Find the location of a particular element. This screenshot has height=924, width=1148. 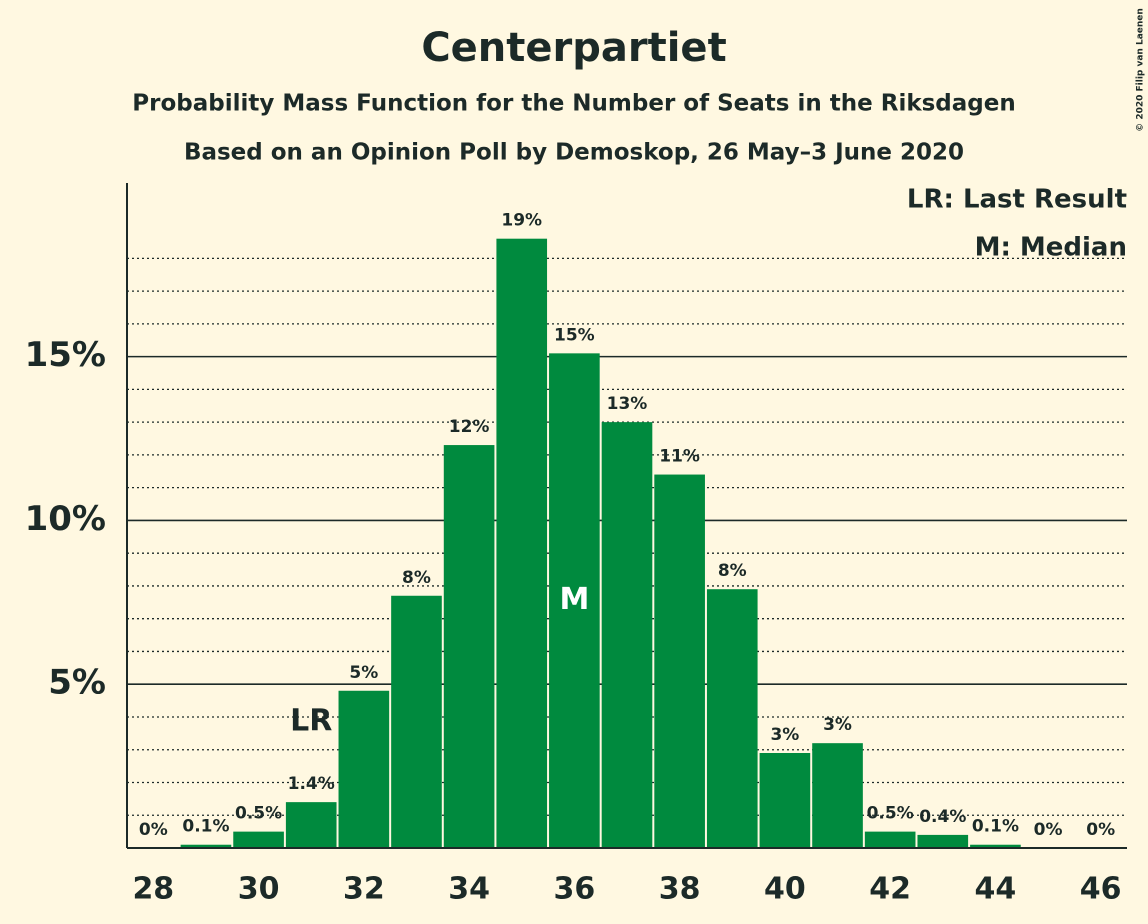

value-label: 13% is located at coordinates (627, 404).